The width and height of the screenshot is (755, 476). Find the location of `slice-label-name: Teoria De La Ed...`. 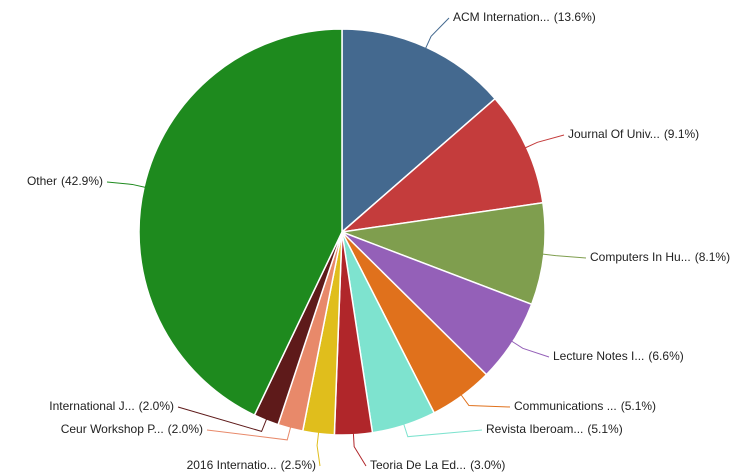

slice-label-name: Teoria De La Ed... is located at coordinates (418, 465).